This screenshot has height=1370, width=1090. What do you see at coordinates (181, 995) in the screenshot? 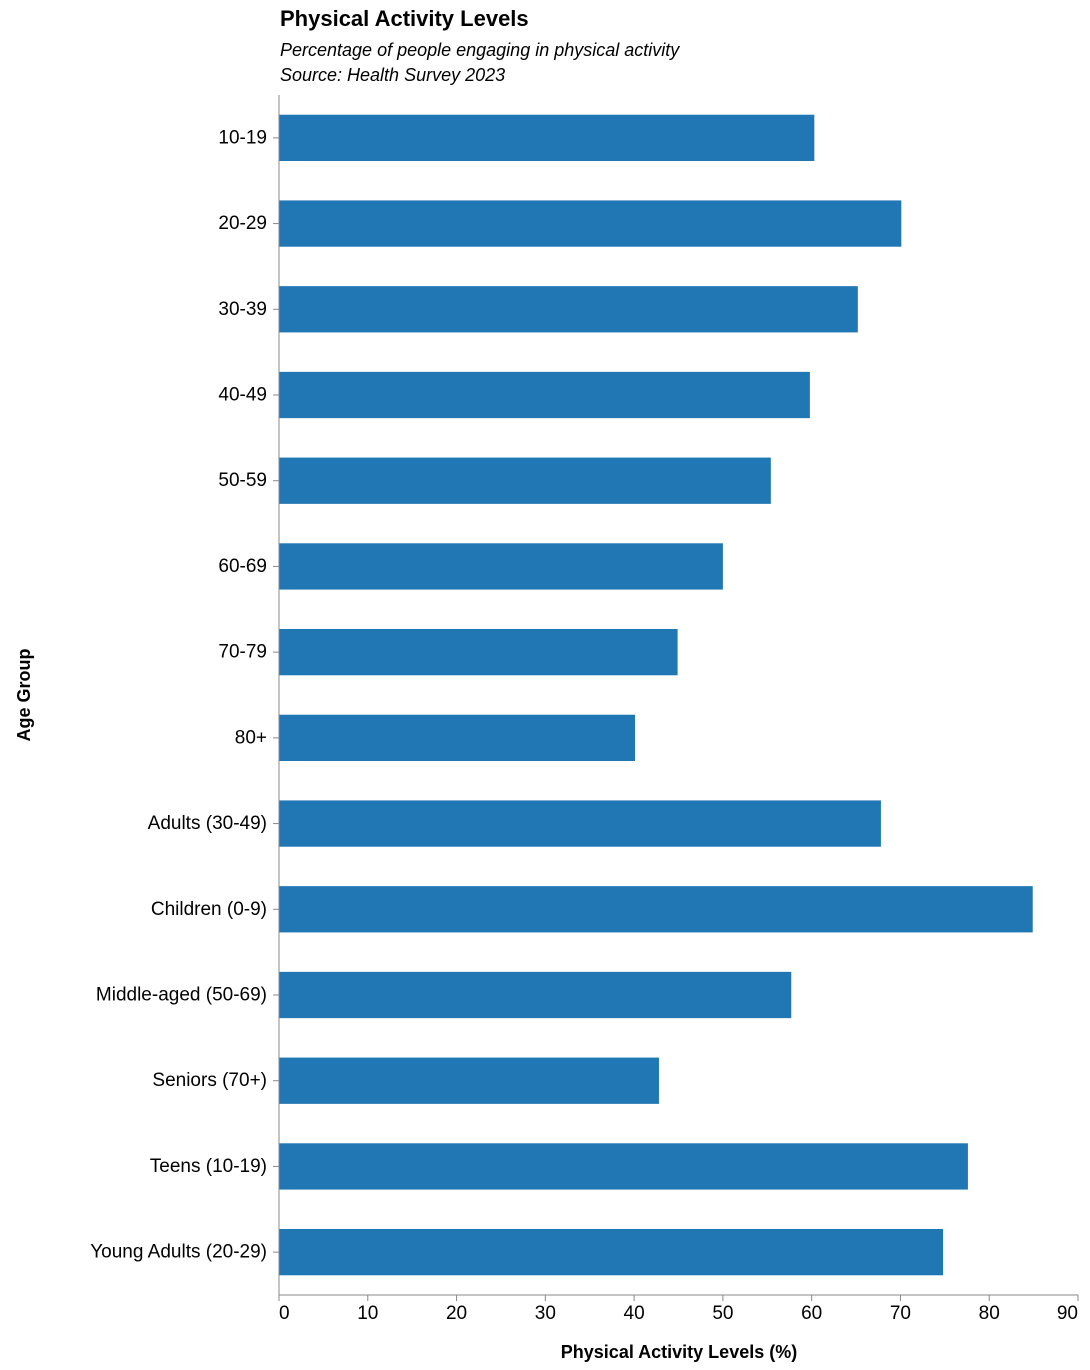
I see `y-tick-label-middle-aged-50-69: Middle-aged (50-69)` at bounding box center [181, 995].